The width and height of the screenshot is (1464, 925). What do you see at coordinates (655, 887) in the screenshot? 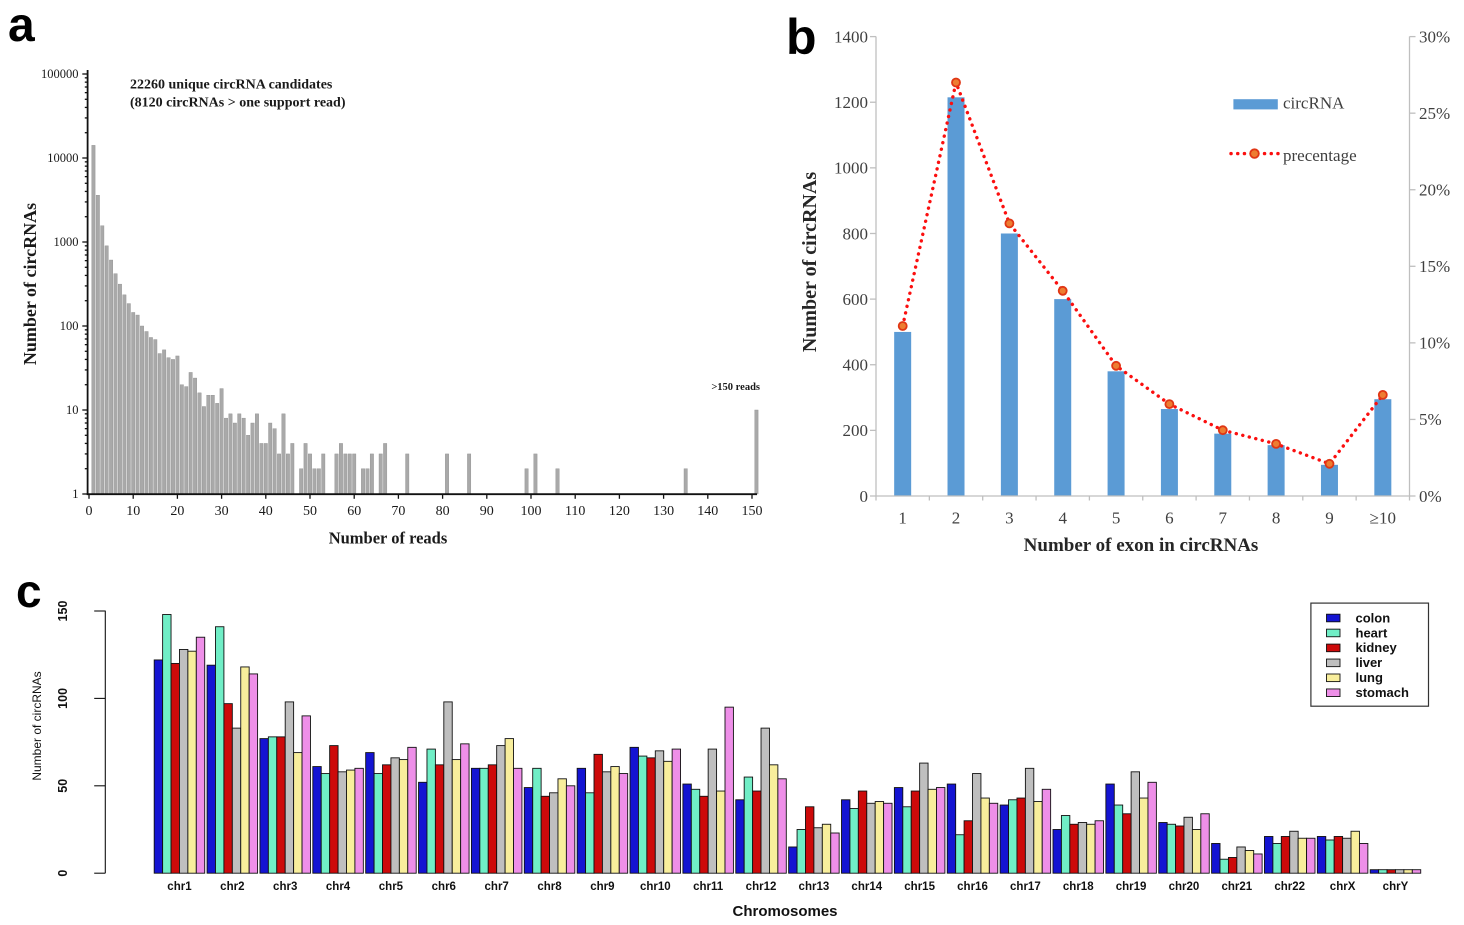
I see `svg-text: chr10` at bounding box center [655, 887].